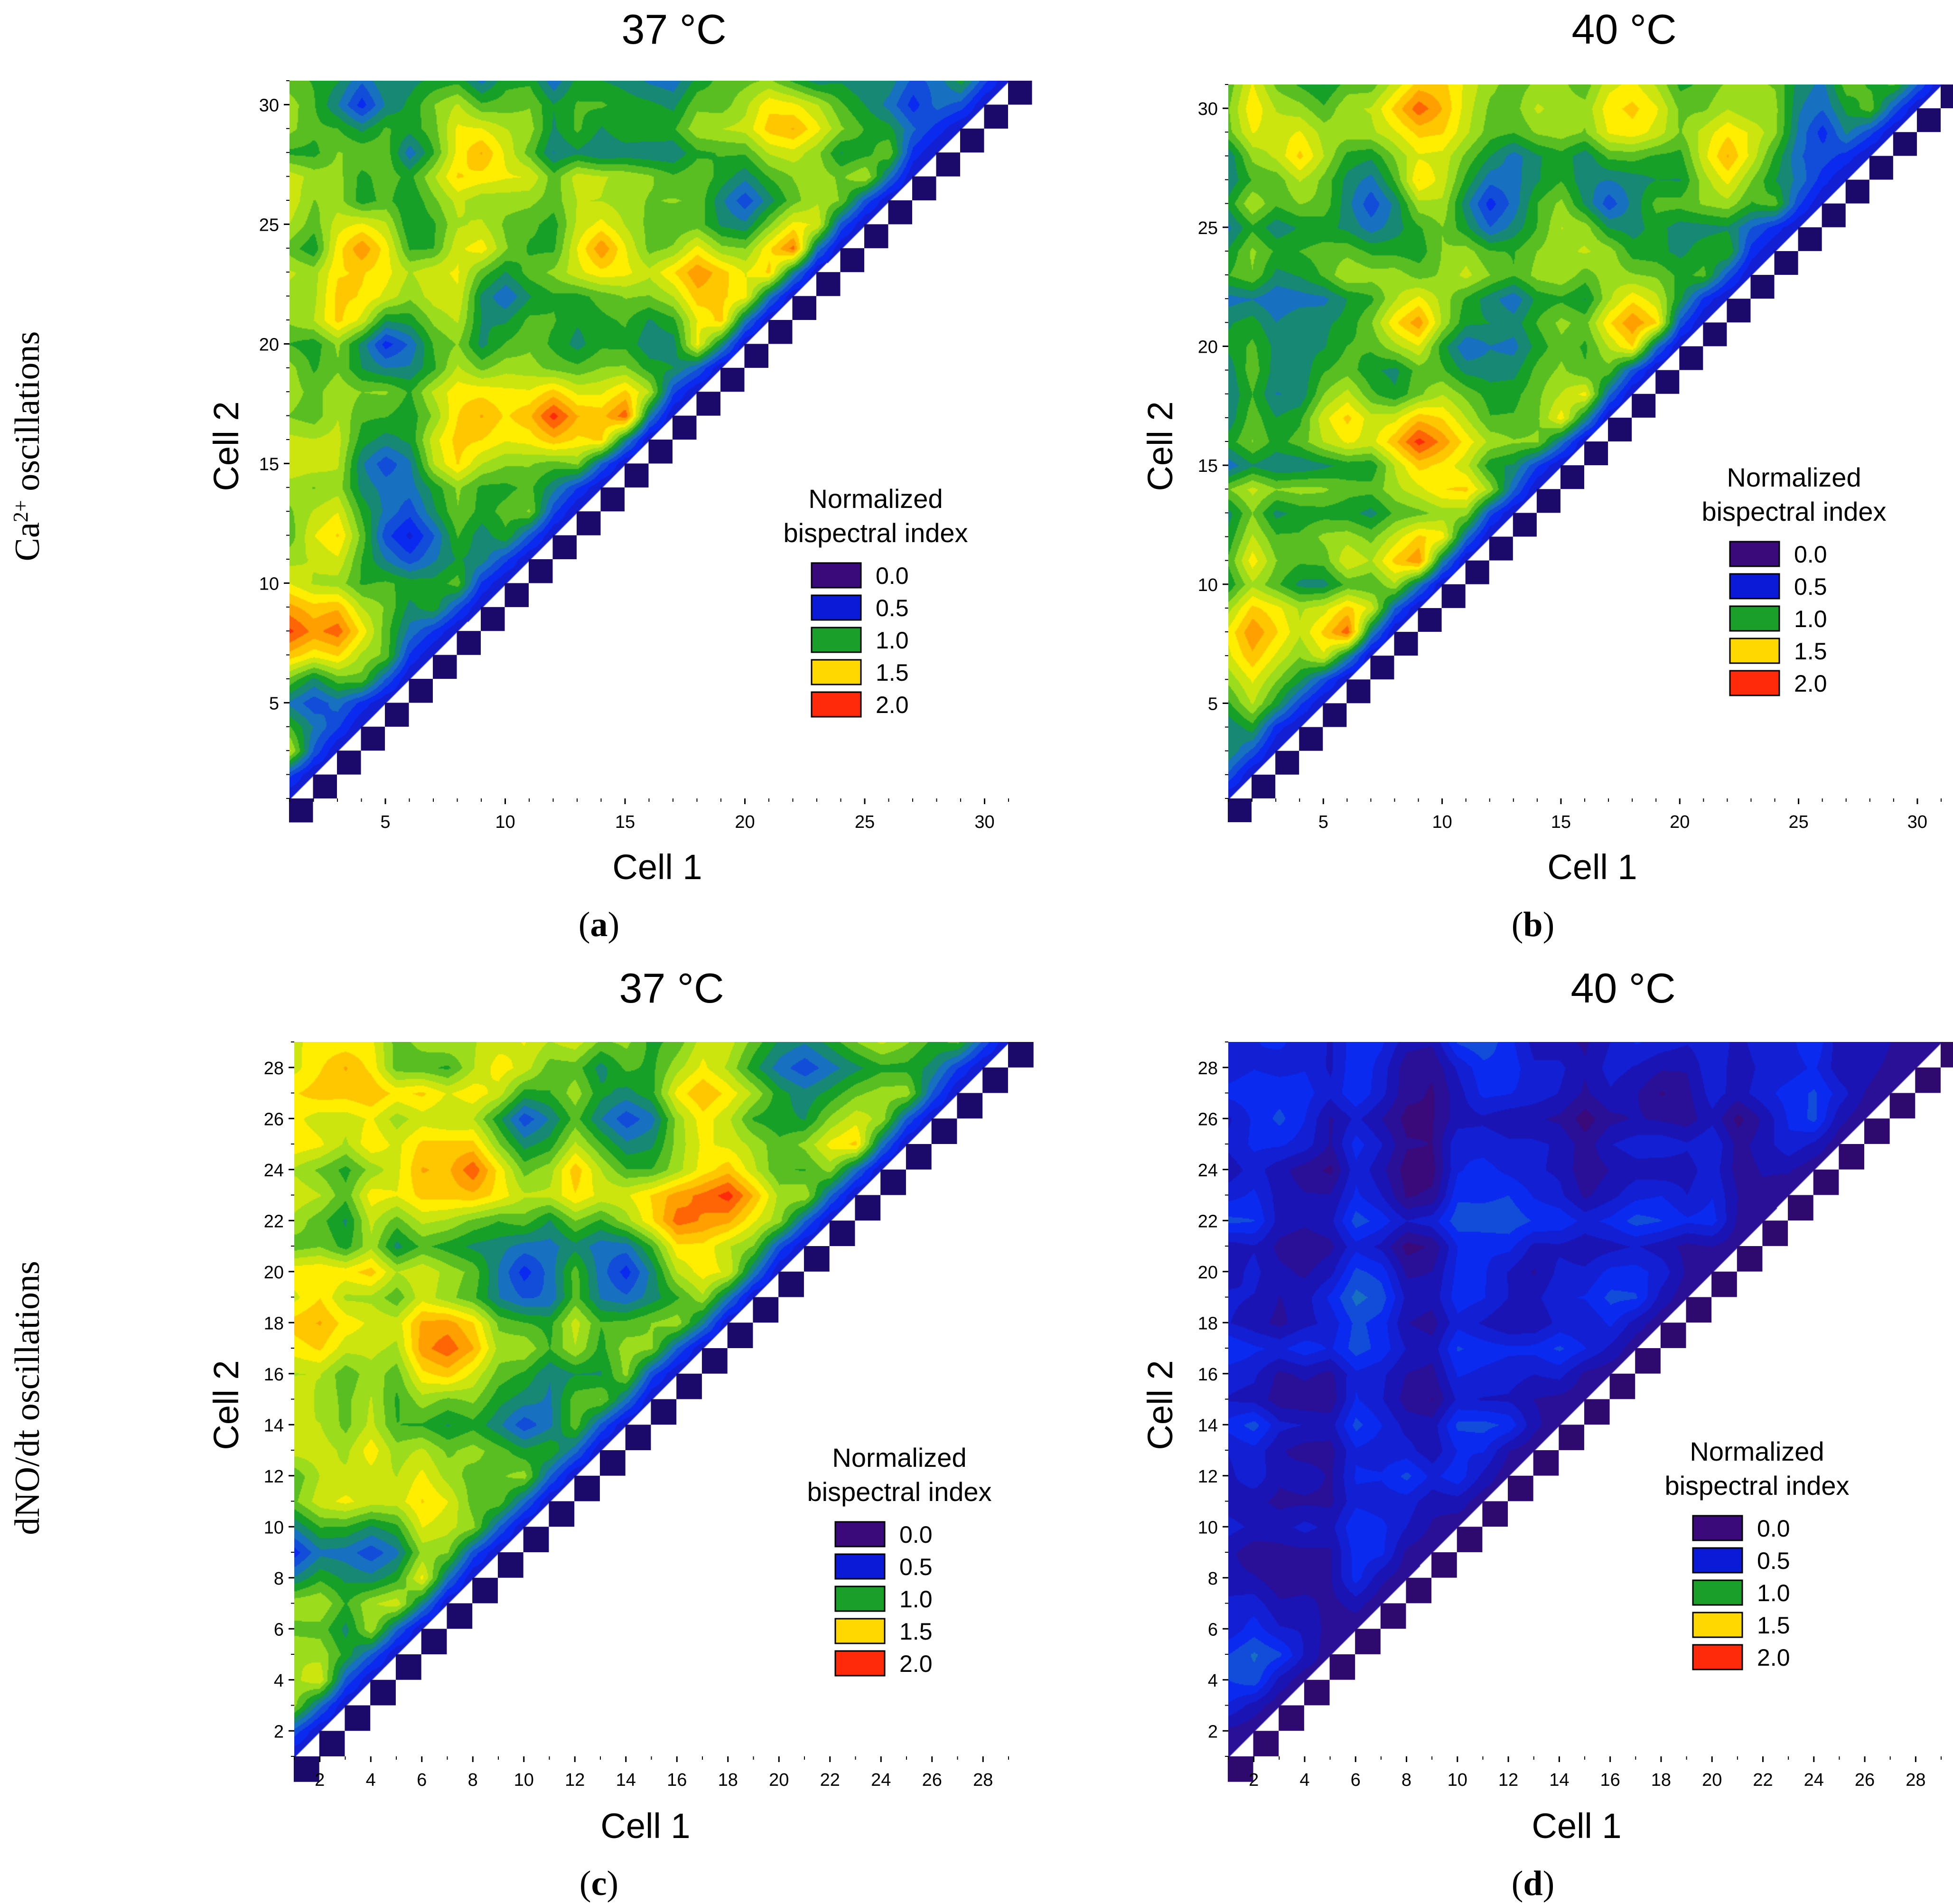  Describe the element at coordinates (27, 1398) in the screenshot. I see `row-label-dno: dNO/dt oscillations` at that location.